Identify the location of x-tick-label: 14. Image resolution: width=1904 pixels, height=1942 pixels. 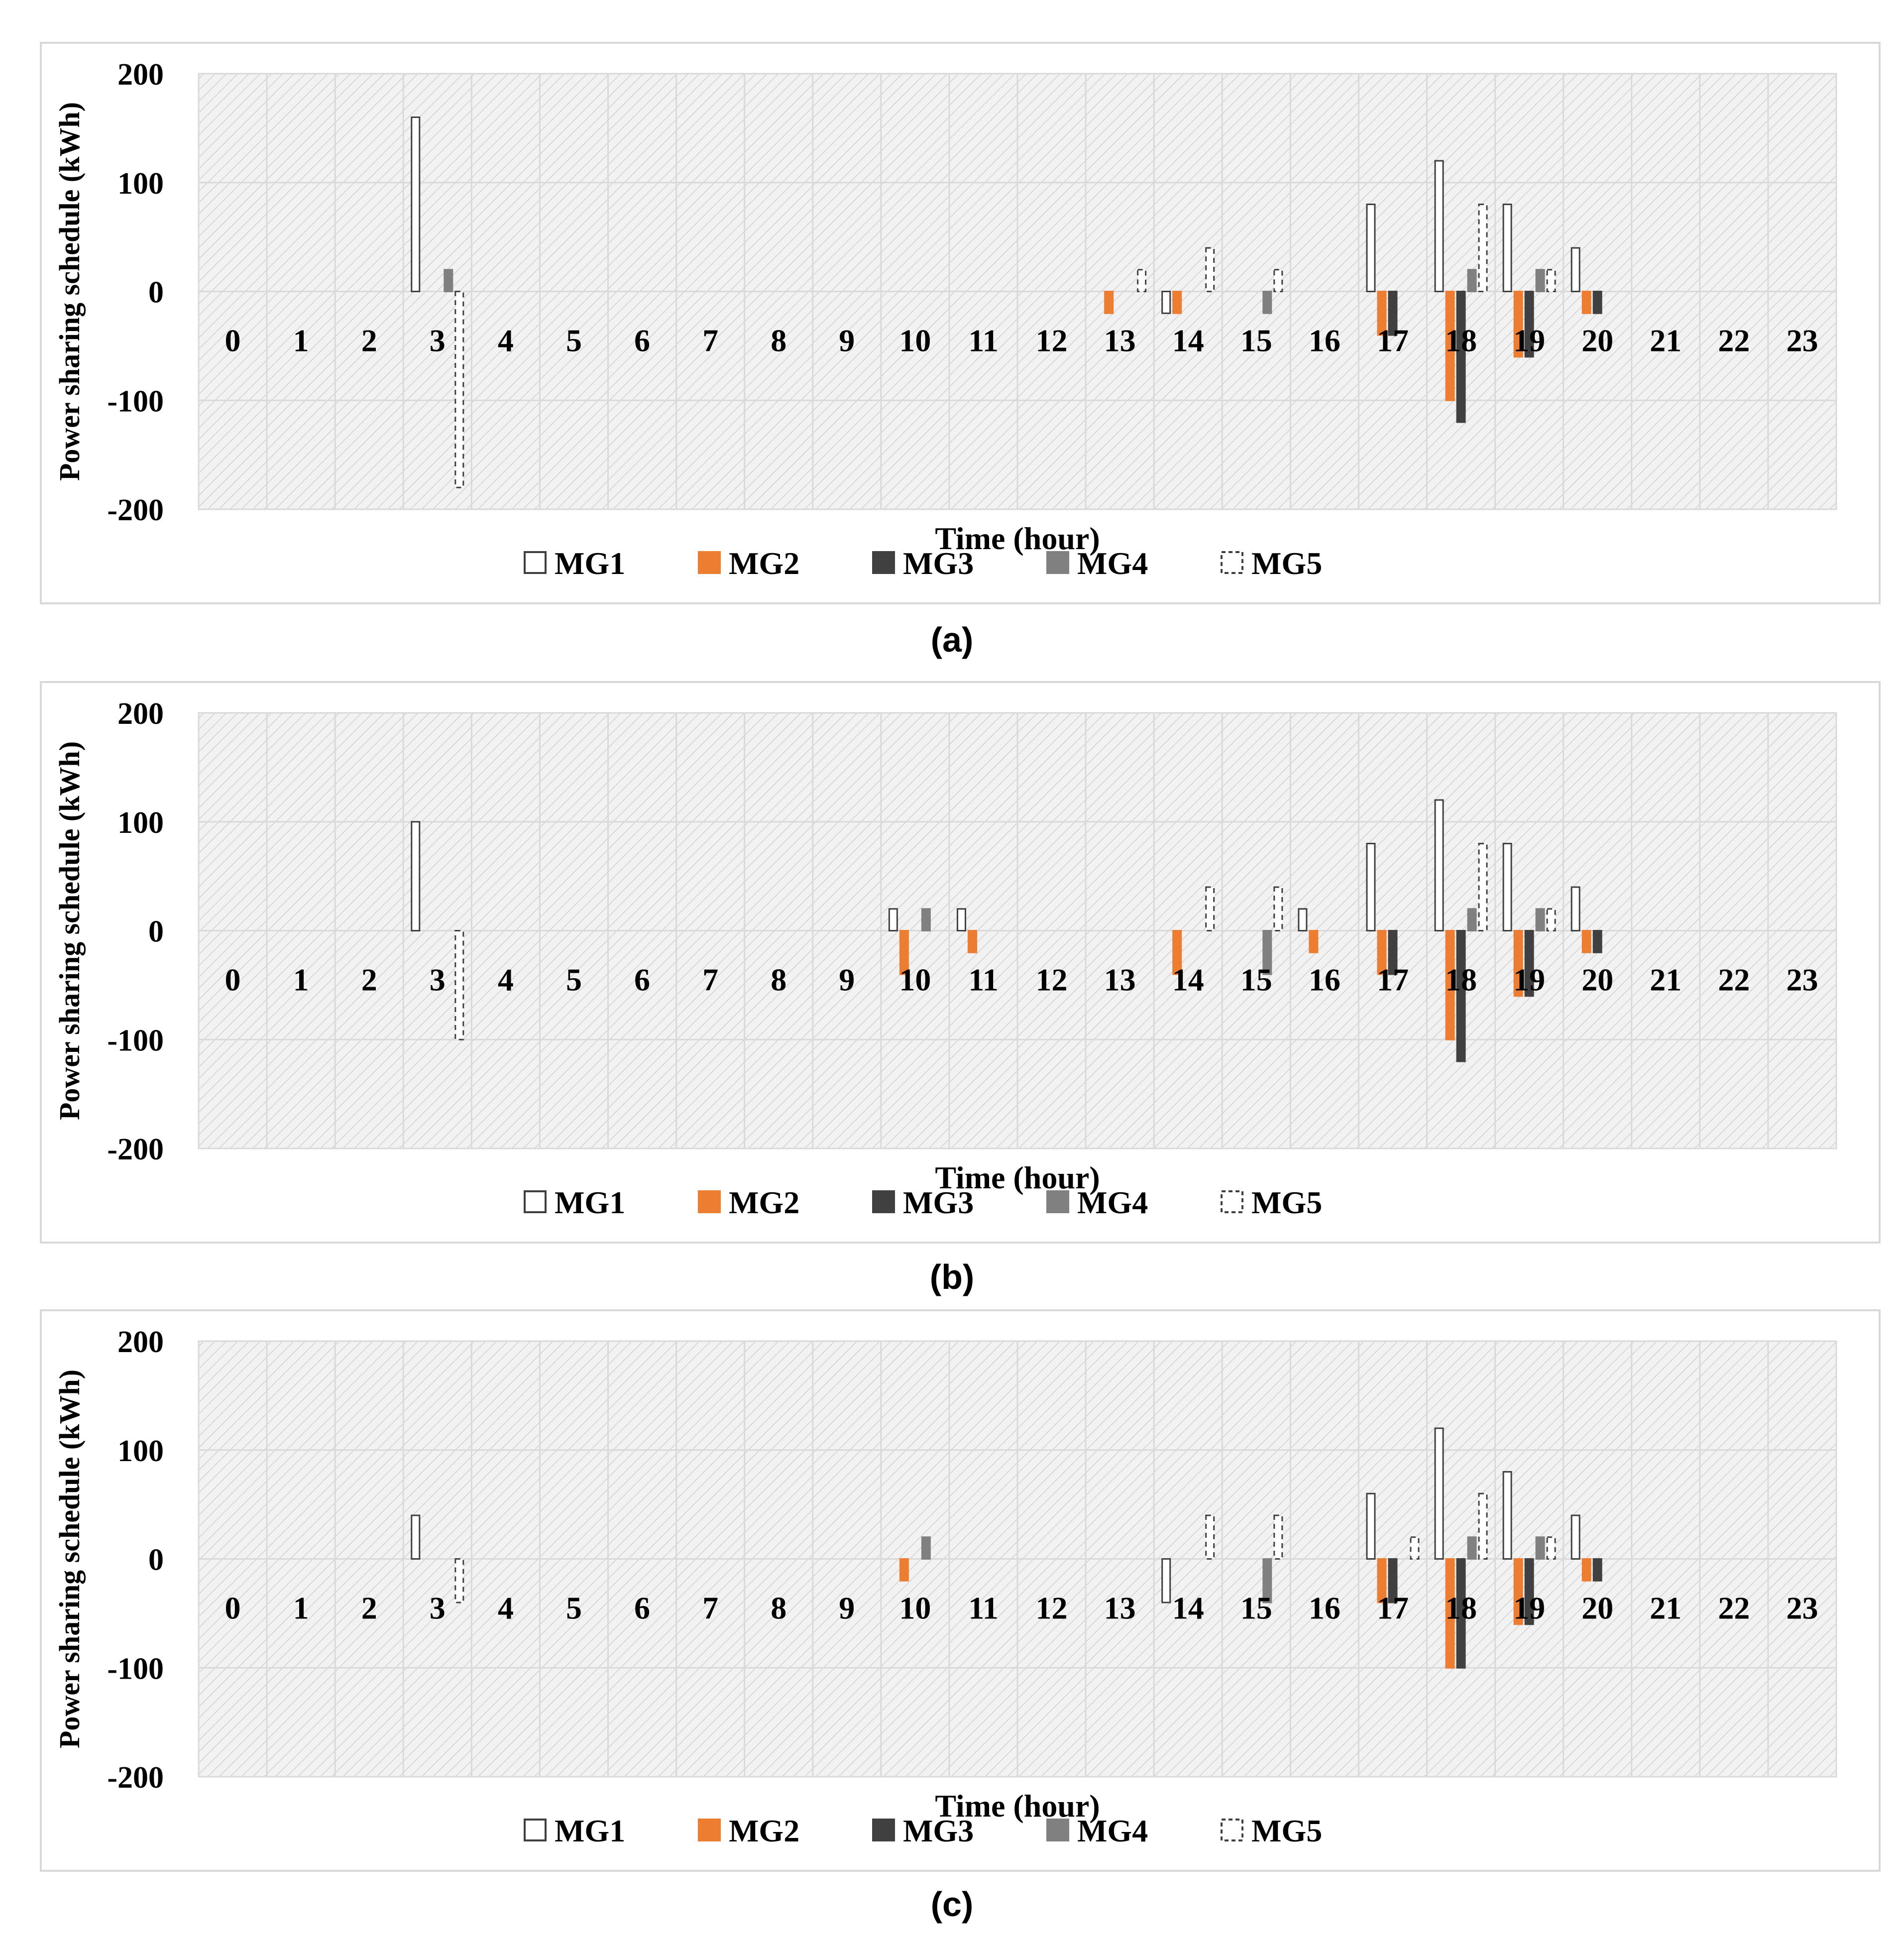
(1188, 340).